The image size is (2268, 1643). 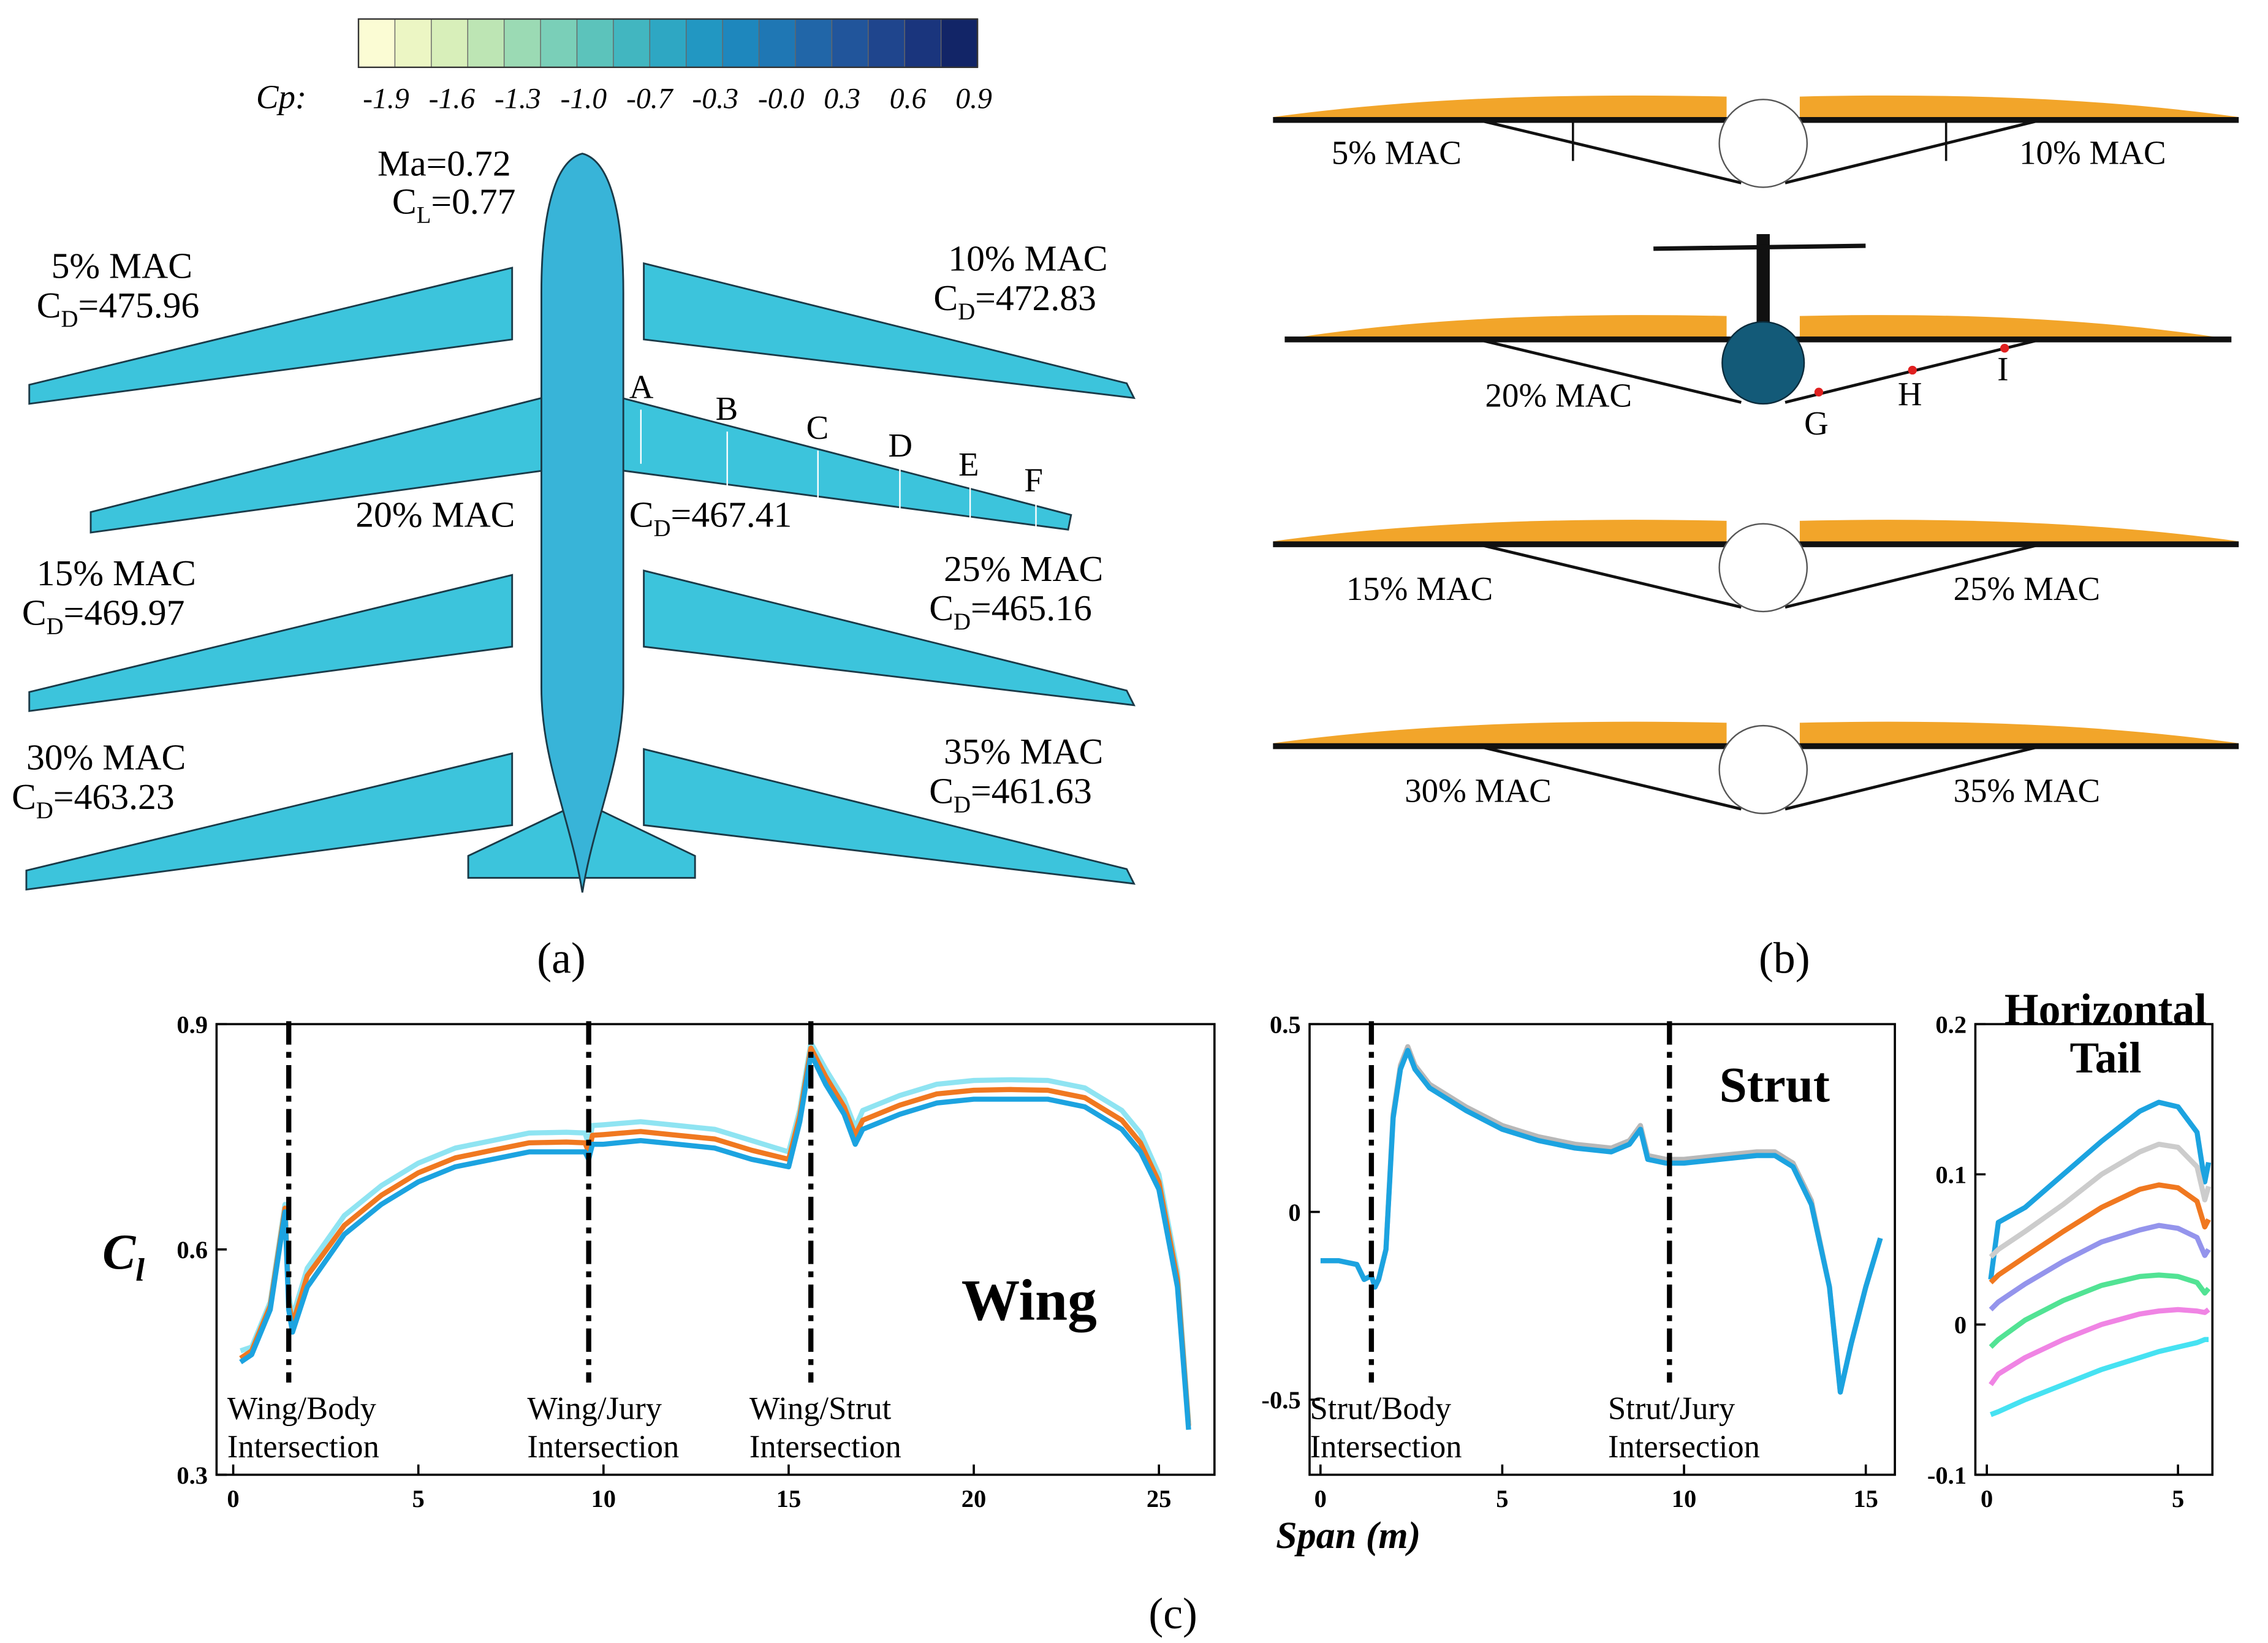 I want to click on point-label: I, so click(x=2002, y=369).